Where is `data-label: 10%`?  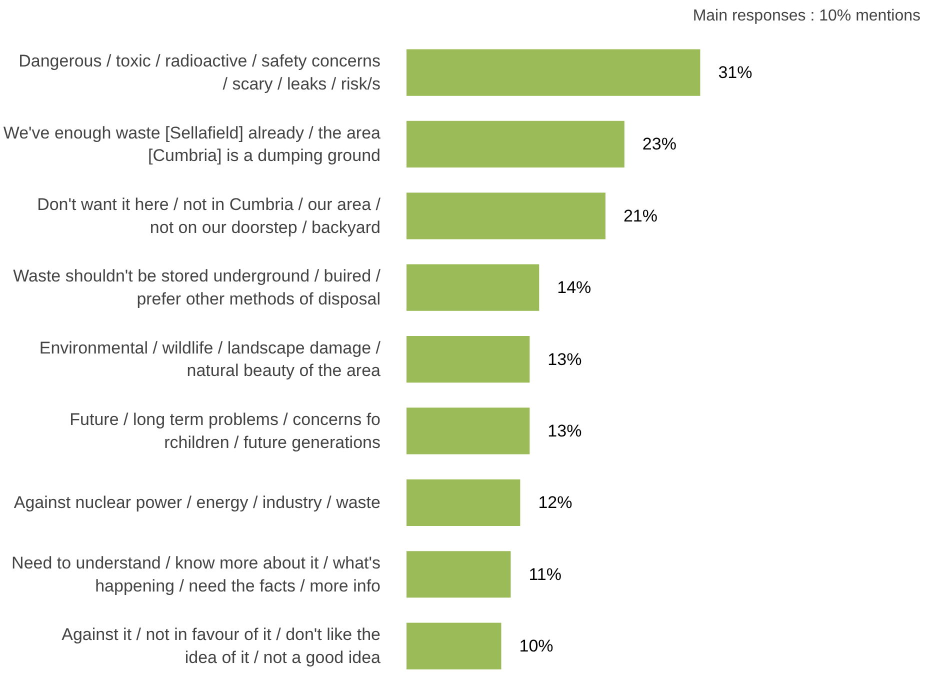 data-label: 10% is located at coordinates (536, 646).